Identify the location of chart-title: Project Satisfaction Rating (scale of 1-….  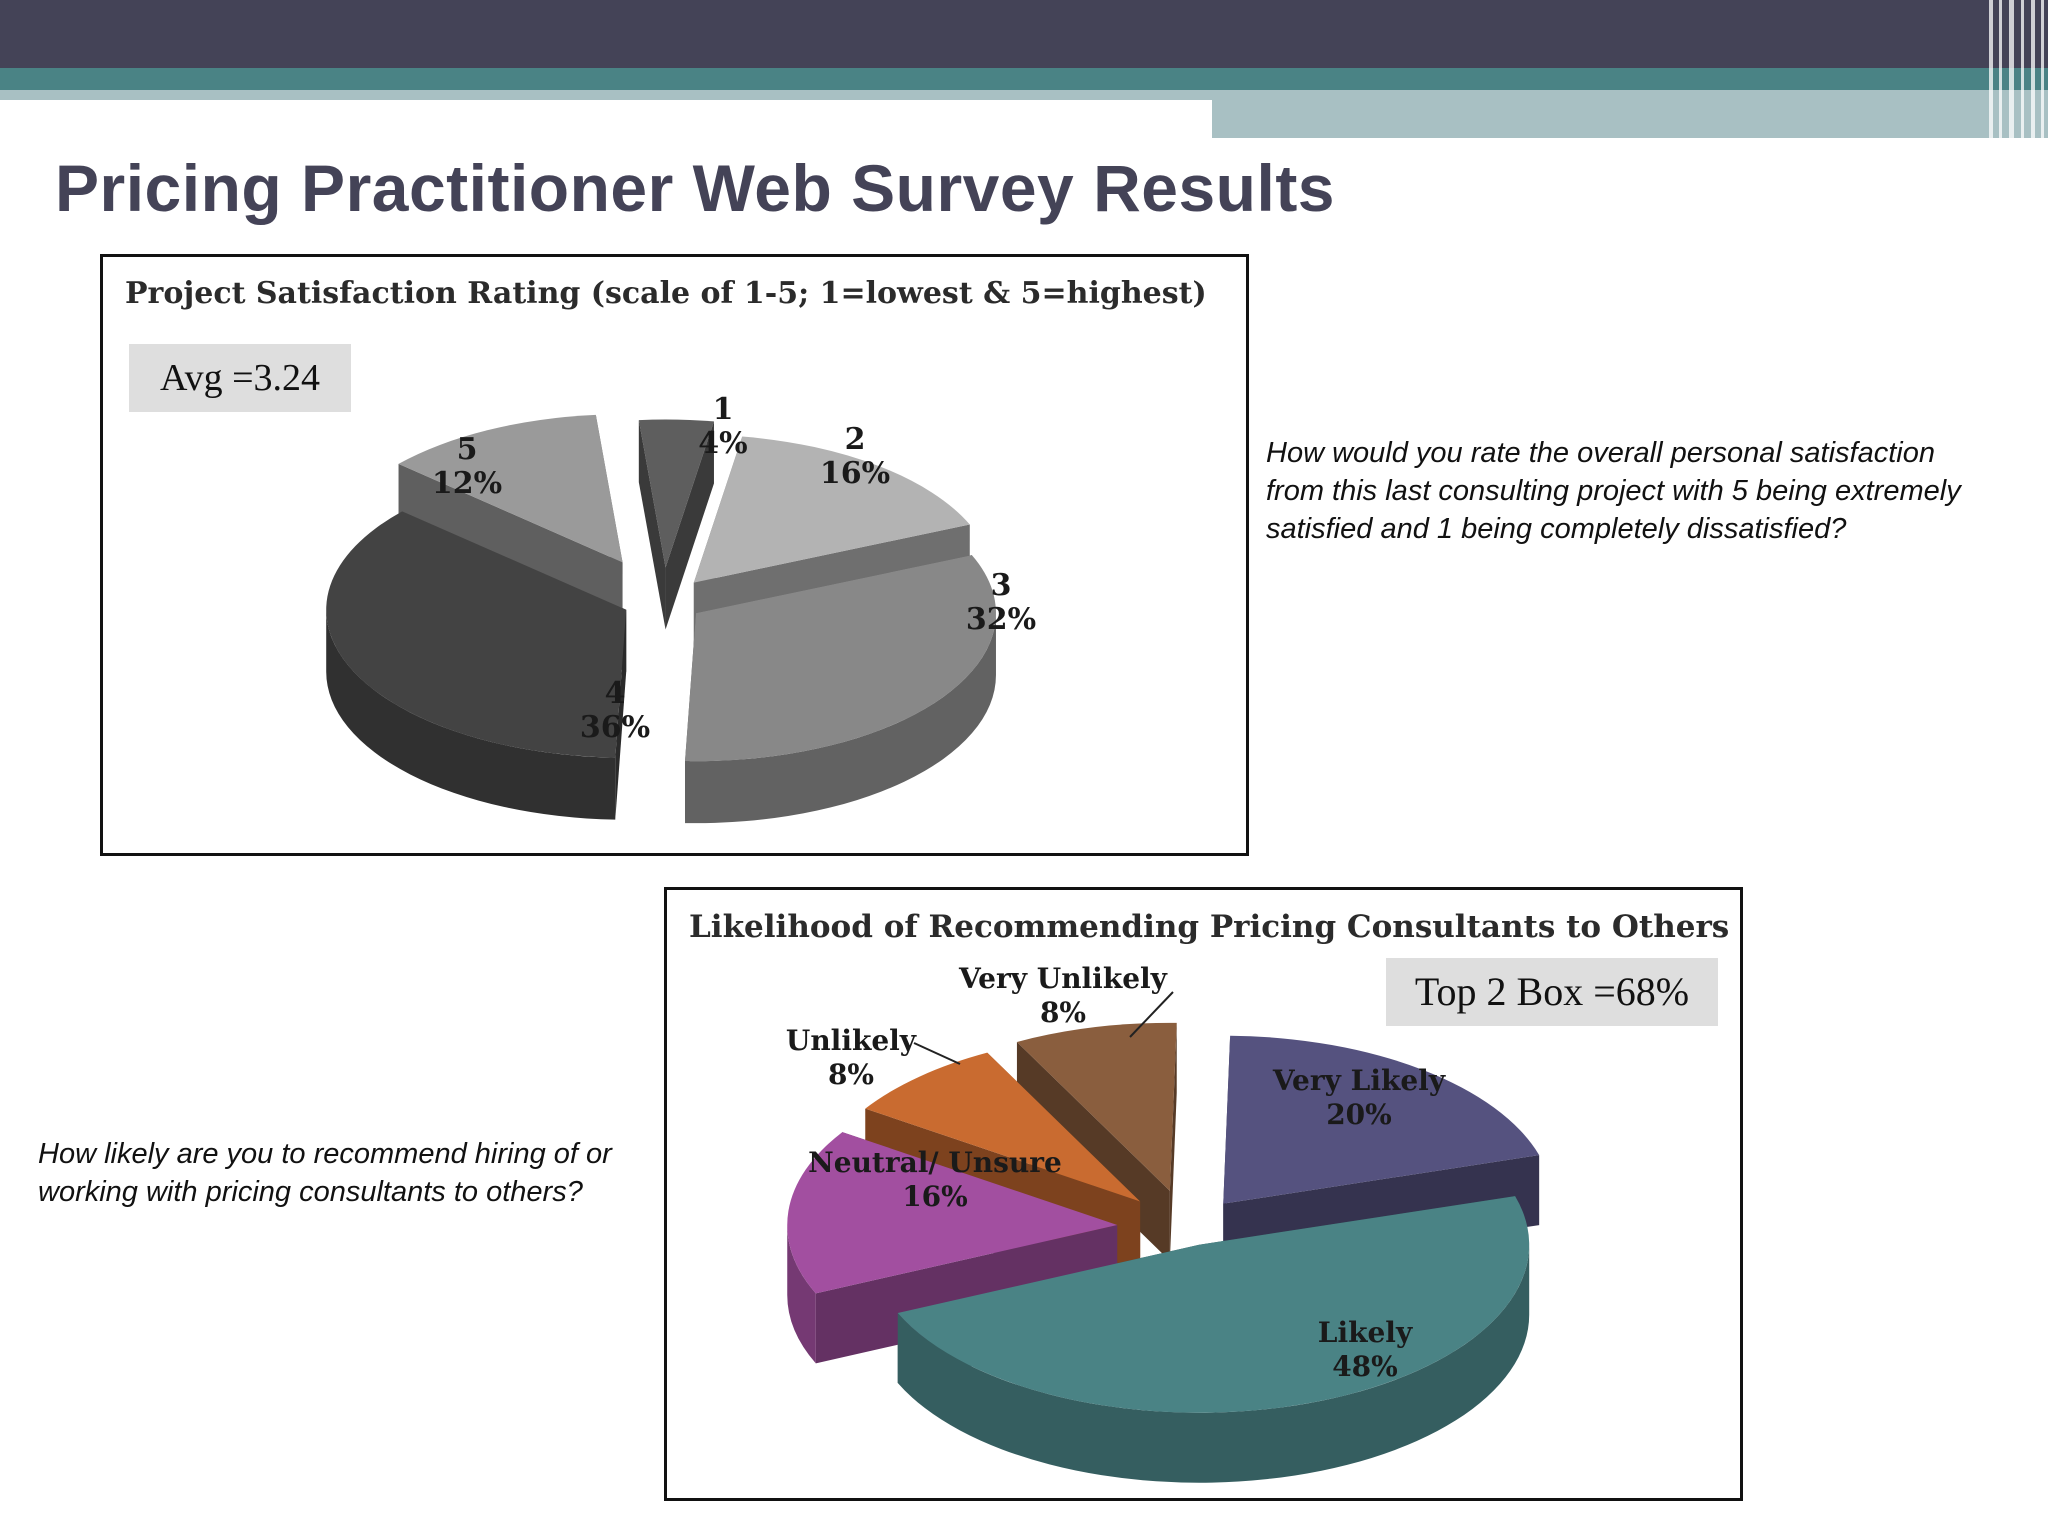
(666, 293).